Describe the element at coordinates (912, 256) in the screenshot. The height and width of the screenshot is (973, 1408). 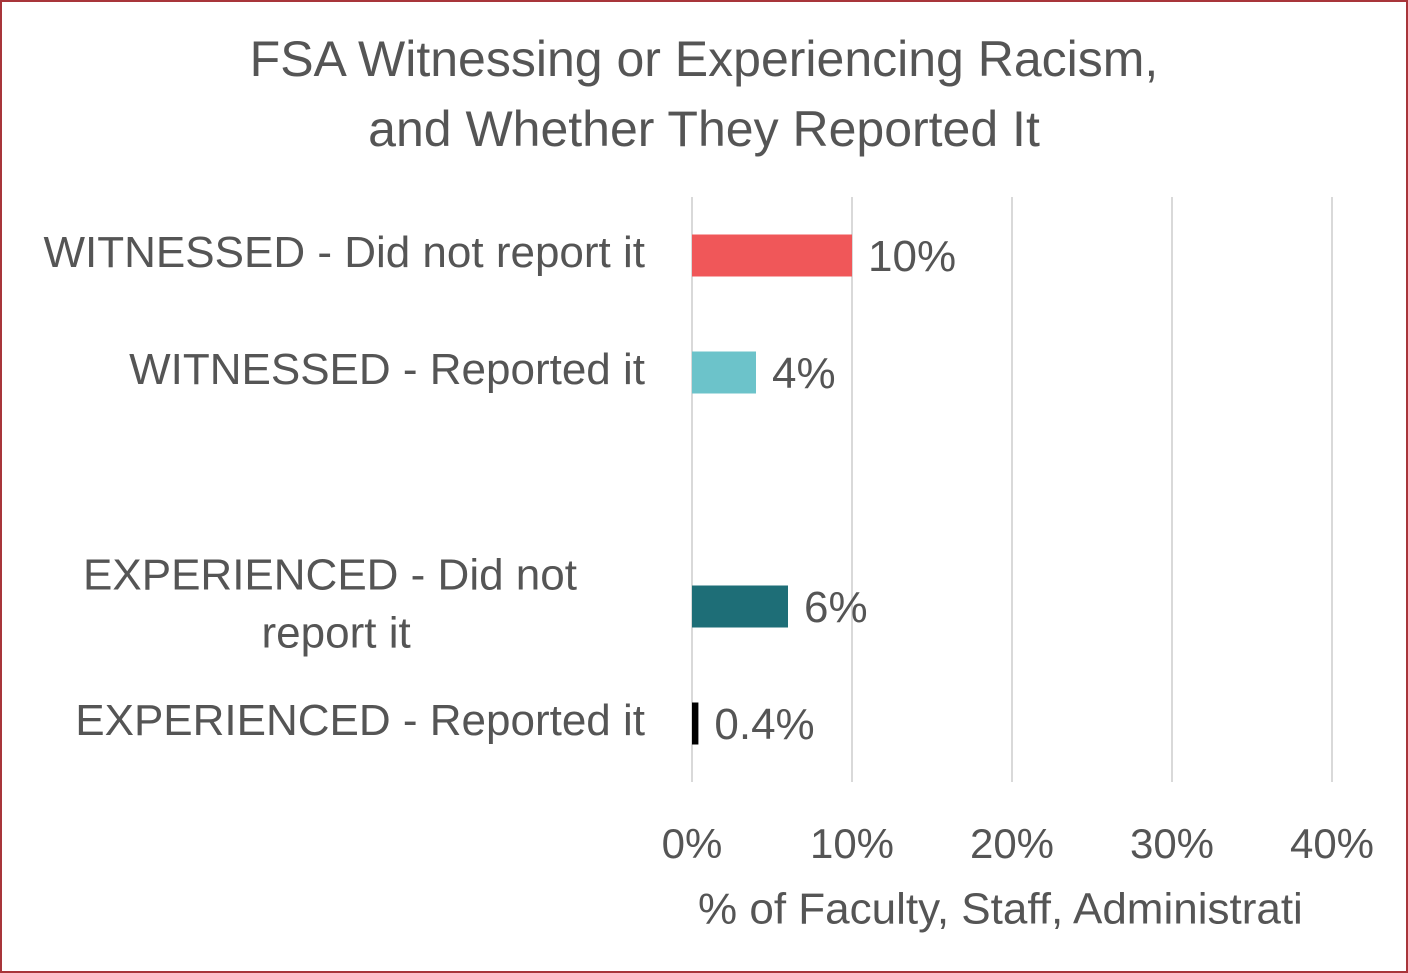
I see `data-label: 10%` at that location.